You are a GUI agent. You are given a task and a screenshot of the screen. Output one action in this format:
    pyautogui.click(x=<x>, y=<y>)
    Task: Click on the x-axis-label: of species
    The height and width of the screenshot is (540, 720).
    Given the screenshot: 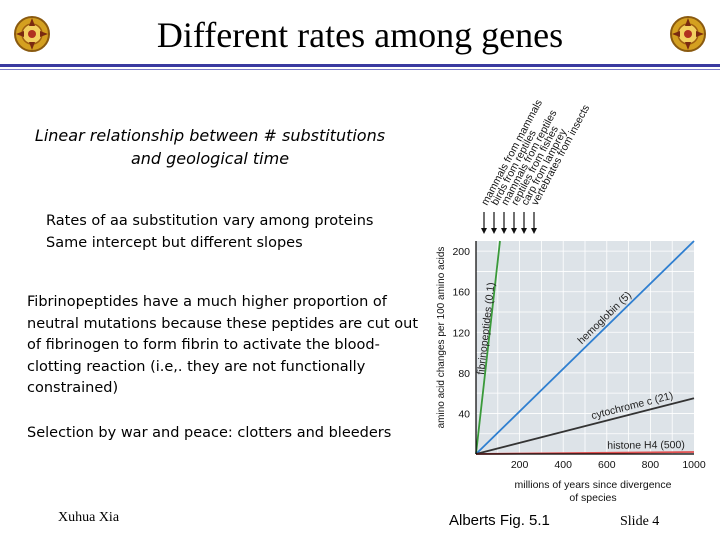 What is the action you would take?
    pyautogui.click(x=592, y=498)
    